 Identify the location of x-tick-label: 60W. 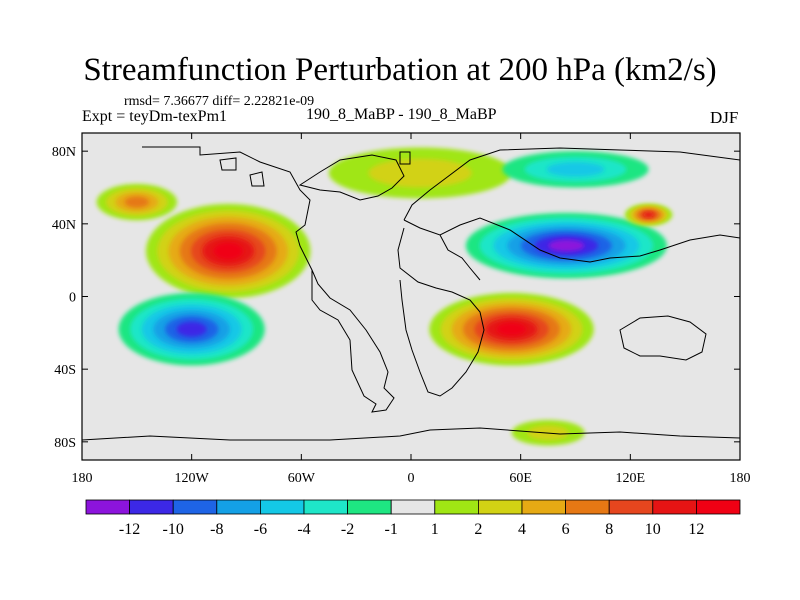
(302, 478).